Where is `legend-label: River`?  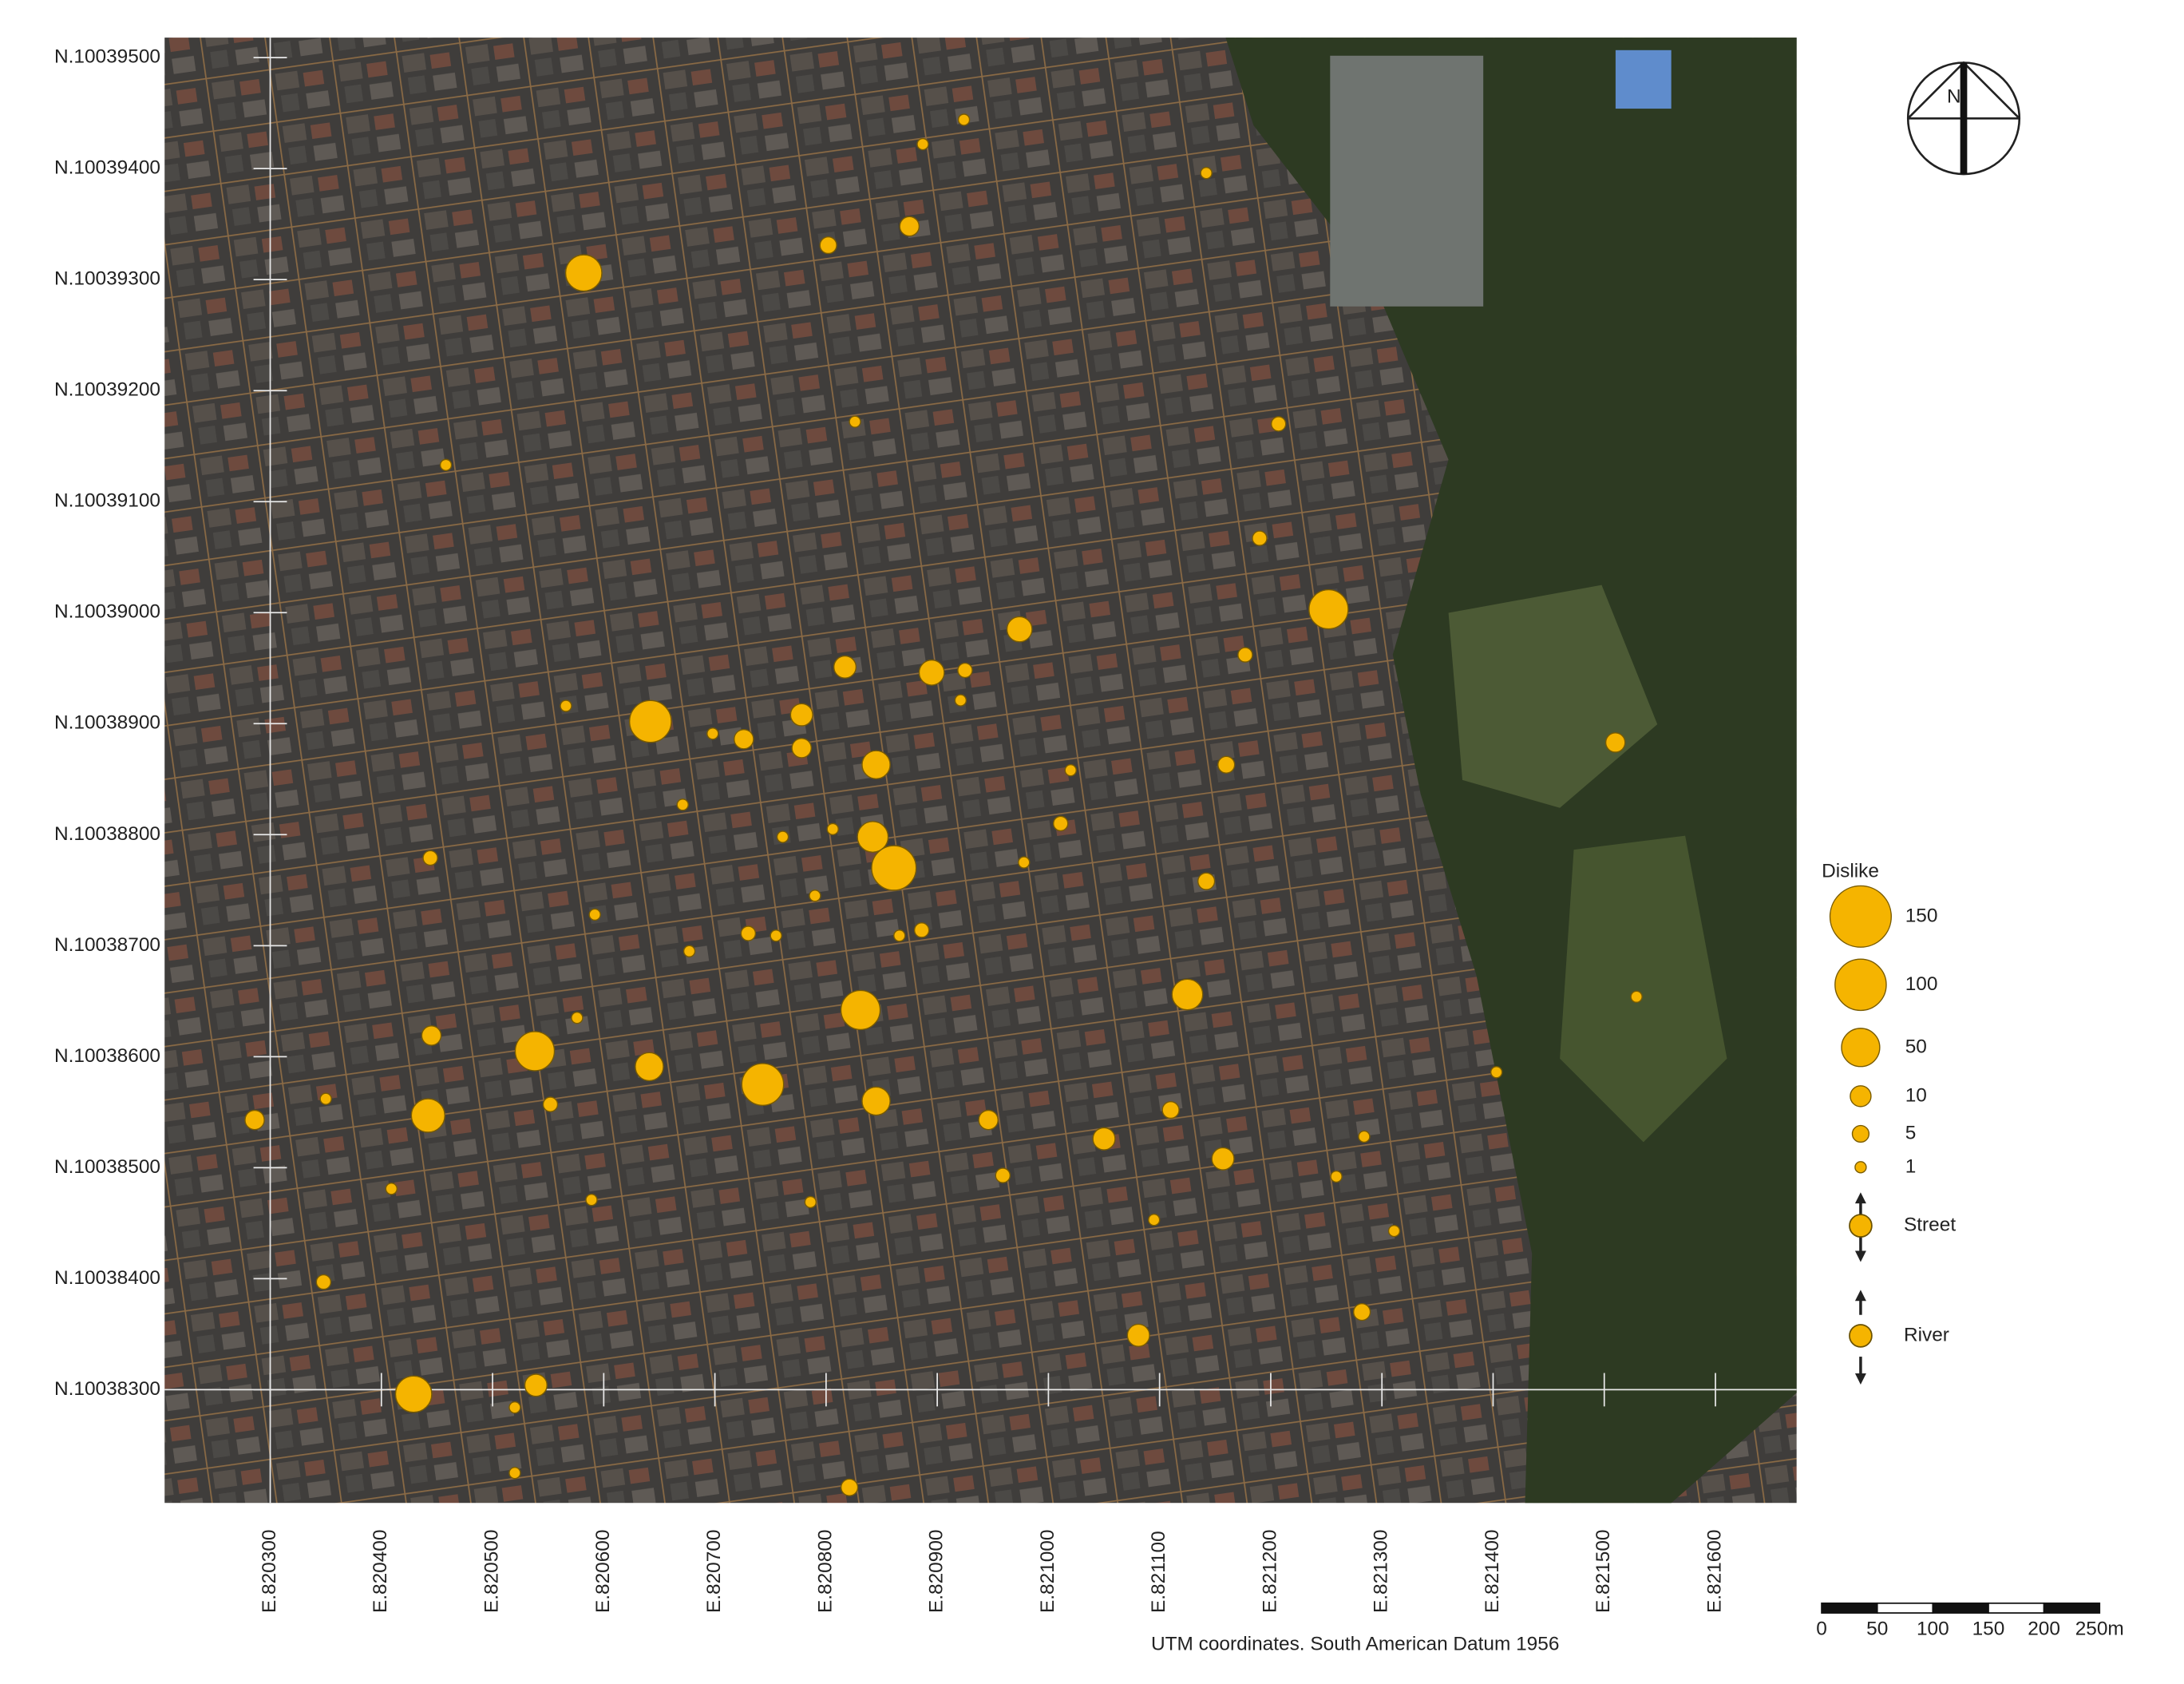 legend-label: River is located at coordinates (1926, 1334).